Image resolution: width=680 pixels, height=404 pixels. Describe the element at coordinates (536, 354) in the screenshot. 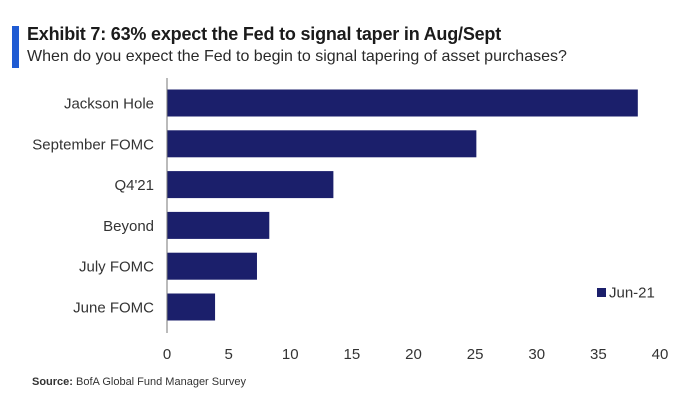

I see `x-tick-label: 30` at that location.